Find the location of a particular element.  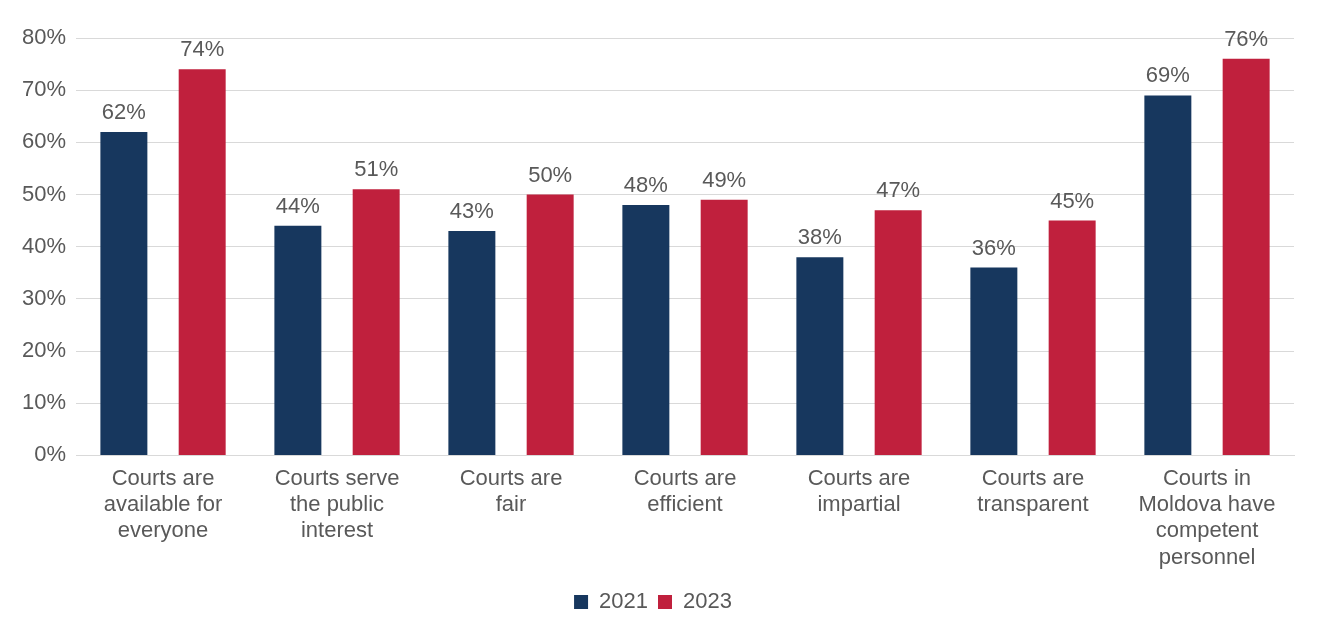

data-label: 74% is located at coordinates (202, 49).